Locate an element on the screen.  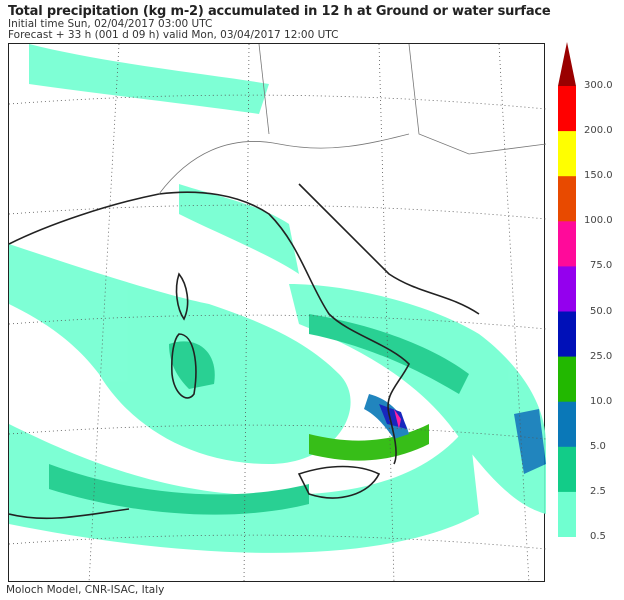
colorbar-label: 2.5 is located at coordinates (598, 491).